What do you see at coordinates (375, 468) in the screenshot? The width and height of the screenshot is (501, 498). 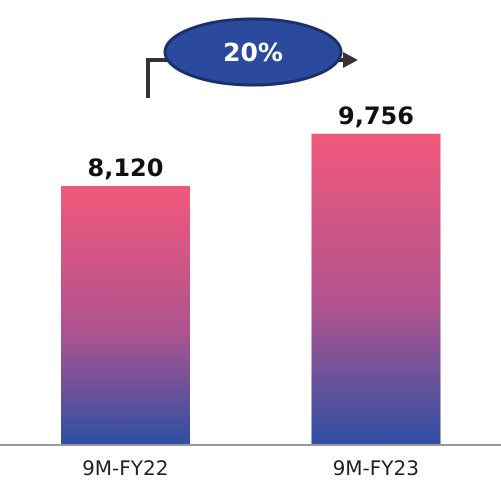 I see `x-tick-label: 9M-FY23` at bounding box center [375, 468].